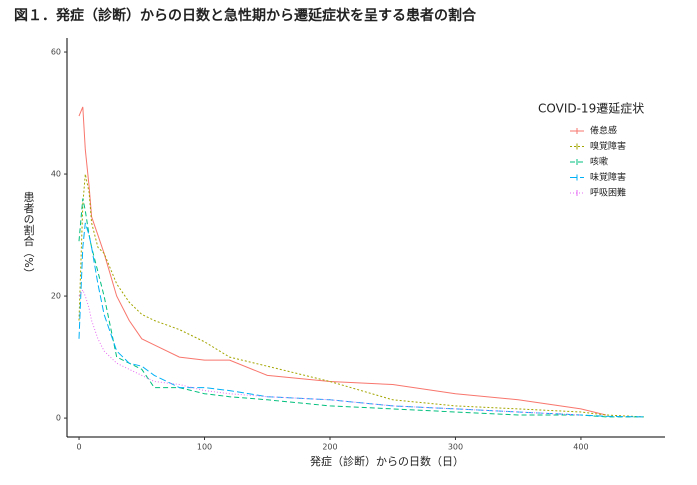 The height and width of the screenshot is (485, 697). I want to click on x-axis-label: 発症（診断）からの日数（日）, so click(387, 461).